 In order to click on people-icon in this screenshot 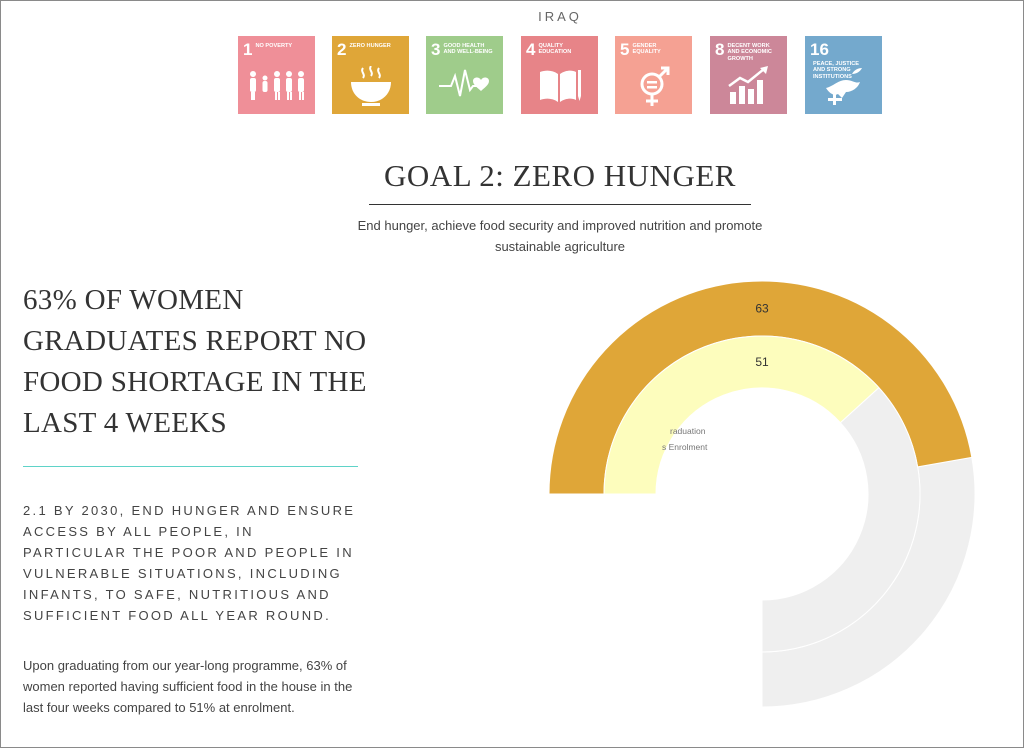, I will do `click(276, 88)`.